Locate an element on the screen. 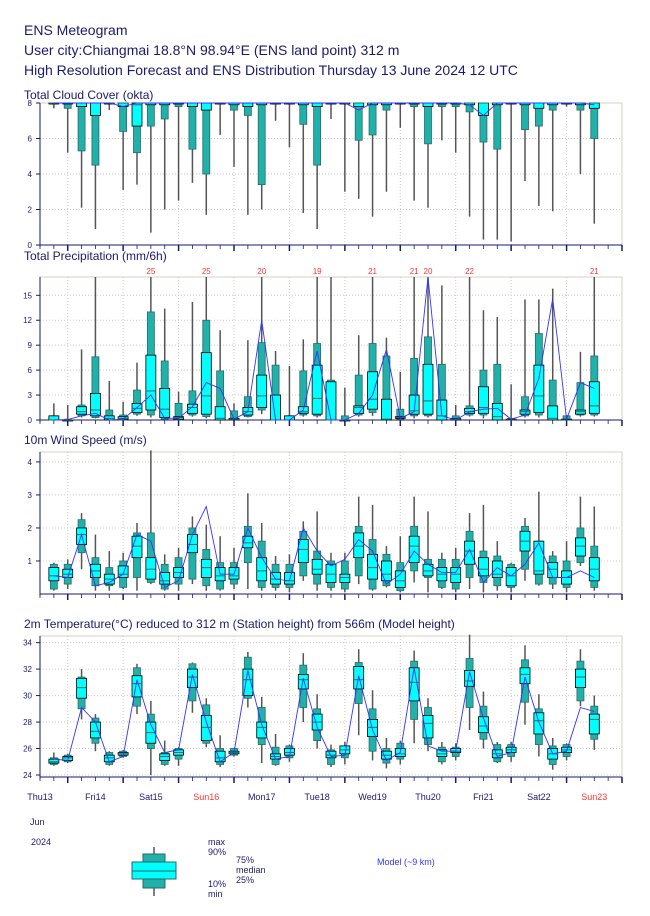 The width and height of the screenshot is (650, 916). precip-panel-title: Total Precipitation (mm/6h) is located at coordinates (95, 256).